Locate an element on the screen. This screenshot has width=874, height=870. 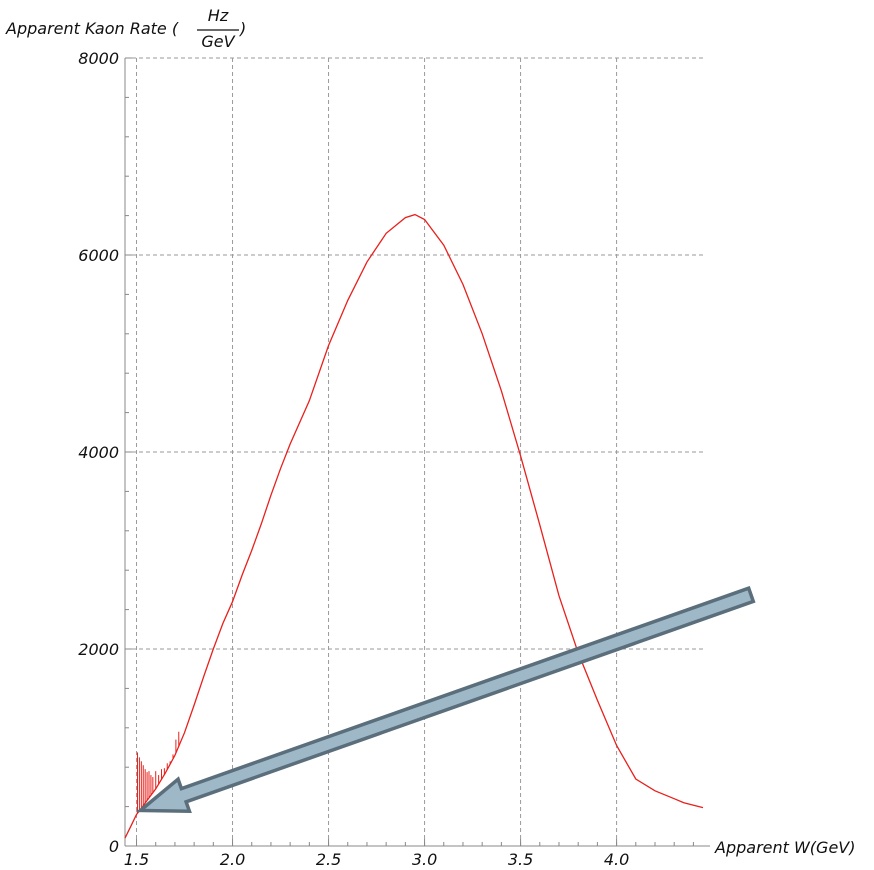
x-tick-label: 2.5 is located at coordinates (328, 859).